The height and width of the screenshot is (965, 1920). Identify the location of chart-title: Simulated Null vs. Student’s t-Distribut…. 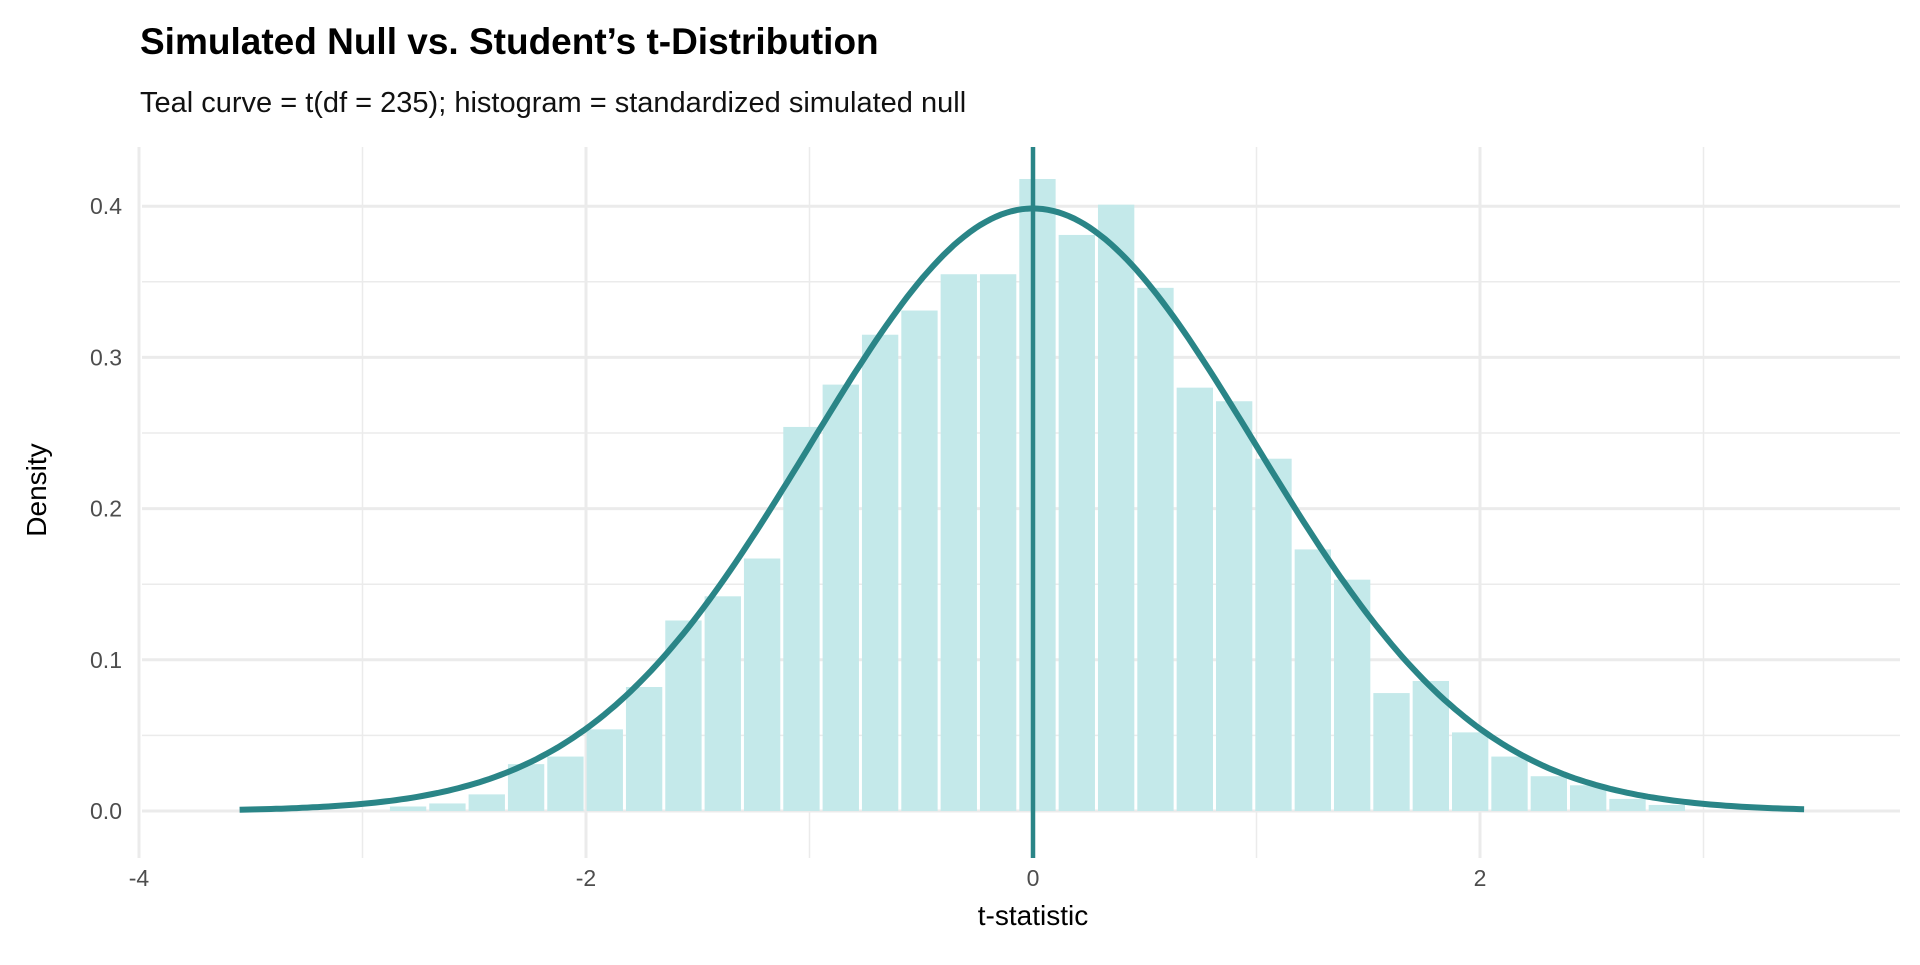
(509, 41).